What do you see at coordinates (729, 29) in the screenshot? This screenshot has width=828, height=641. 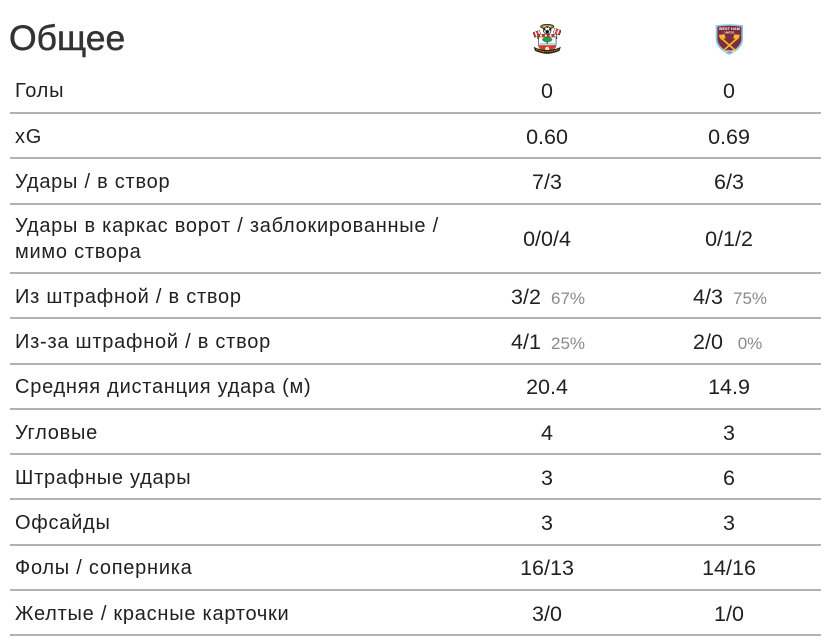 I see `svg-text: WEST HAM` at bounding box center [729, 29].